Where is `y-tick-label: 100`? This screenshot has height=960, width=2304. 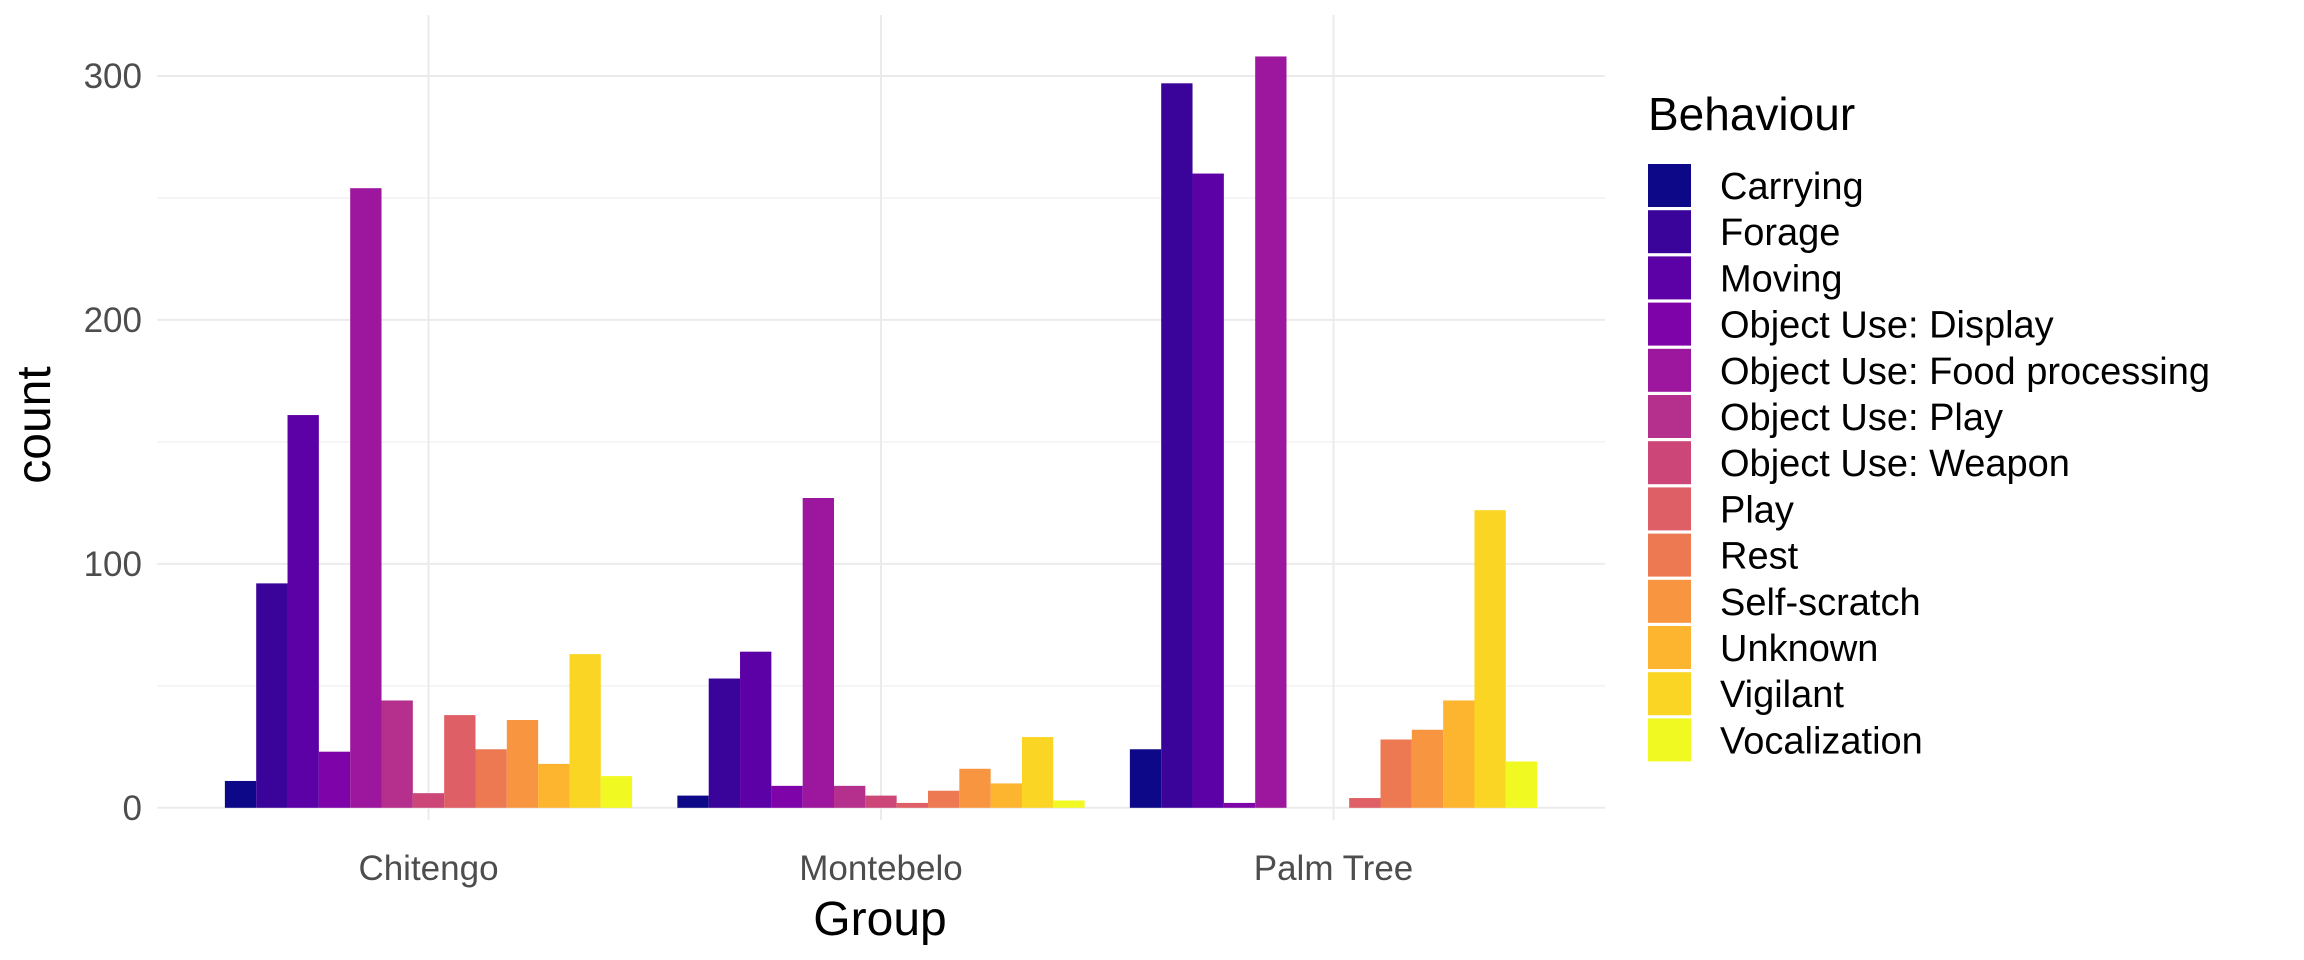
y-tick-label: 100 is located at coordinates (113, 564).